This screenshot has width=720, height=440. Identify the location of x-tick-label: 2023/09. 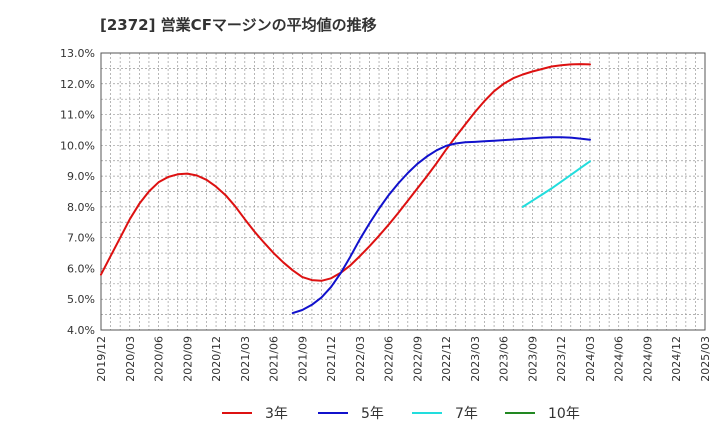
(532, 359).